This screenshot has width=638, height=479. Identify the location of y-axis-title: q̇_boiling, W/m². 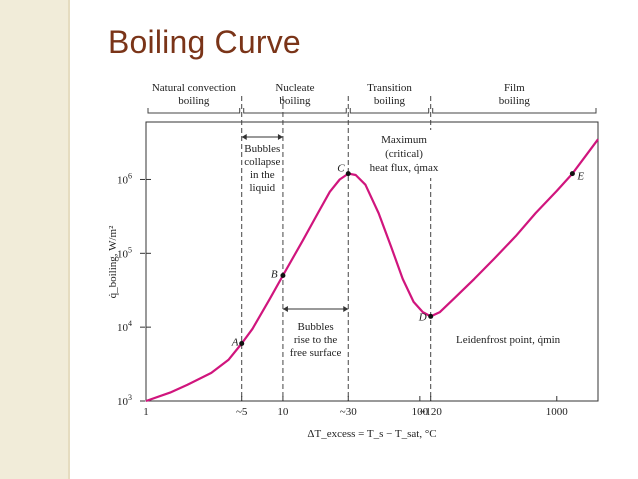
(113, 261).